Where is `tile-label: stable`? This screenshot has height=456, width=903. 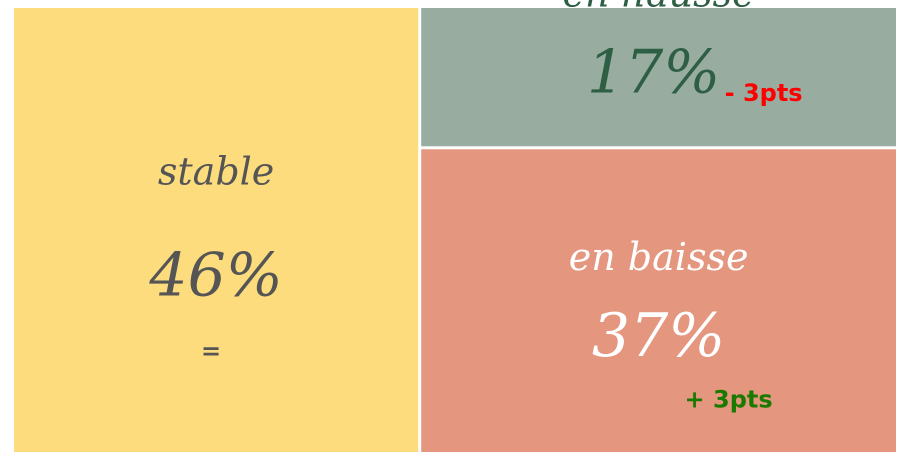 tile-label: stable is located at coordinates (216, 172).